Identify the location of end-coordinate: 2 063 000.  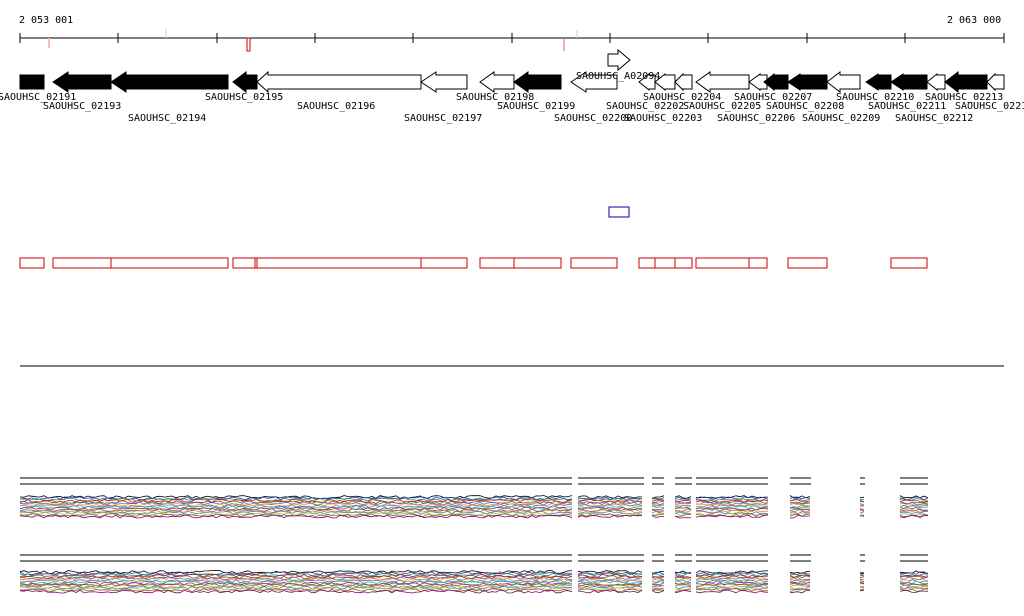
(974, 20).